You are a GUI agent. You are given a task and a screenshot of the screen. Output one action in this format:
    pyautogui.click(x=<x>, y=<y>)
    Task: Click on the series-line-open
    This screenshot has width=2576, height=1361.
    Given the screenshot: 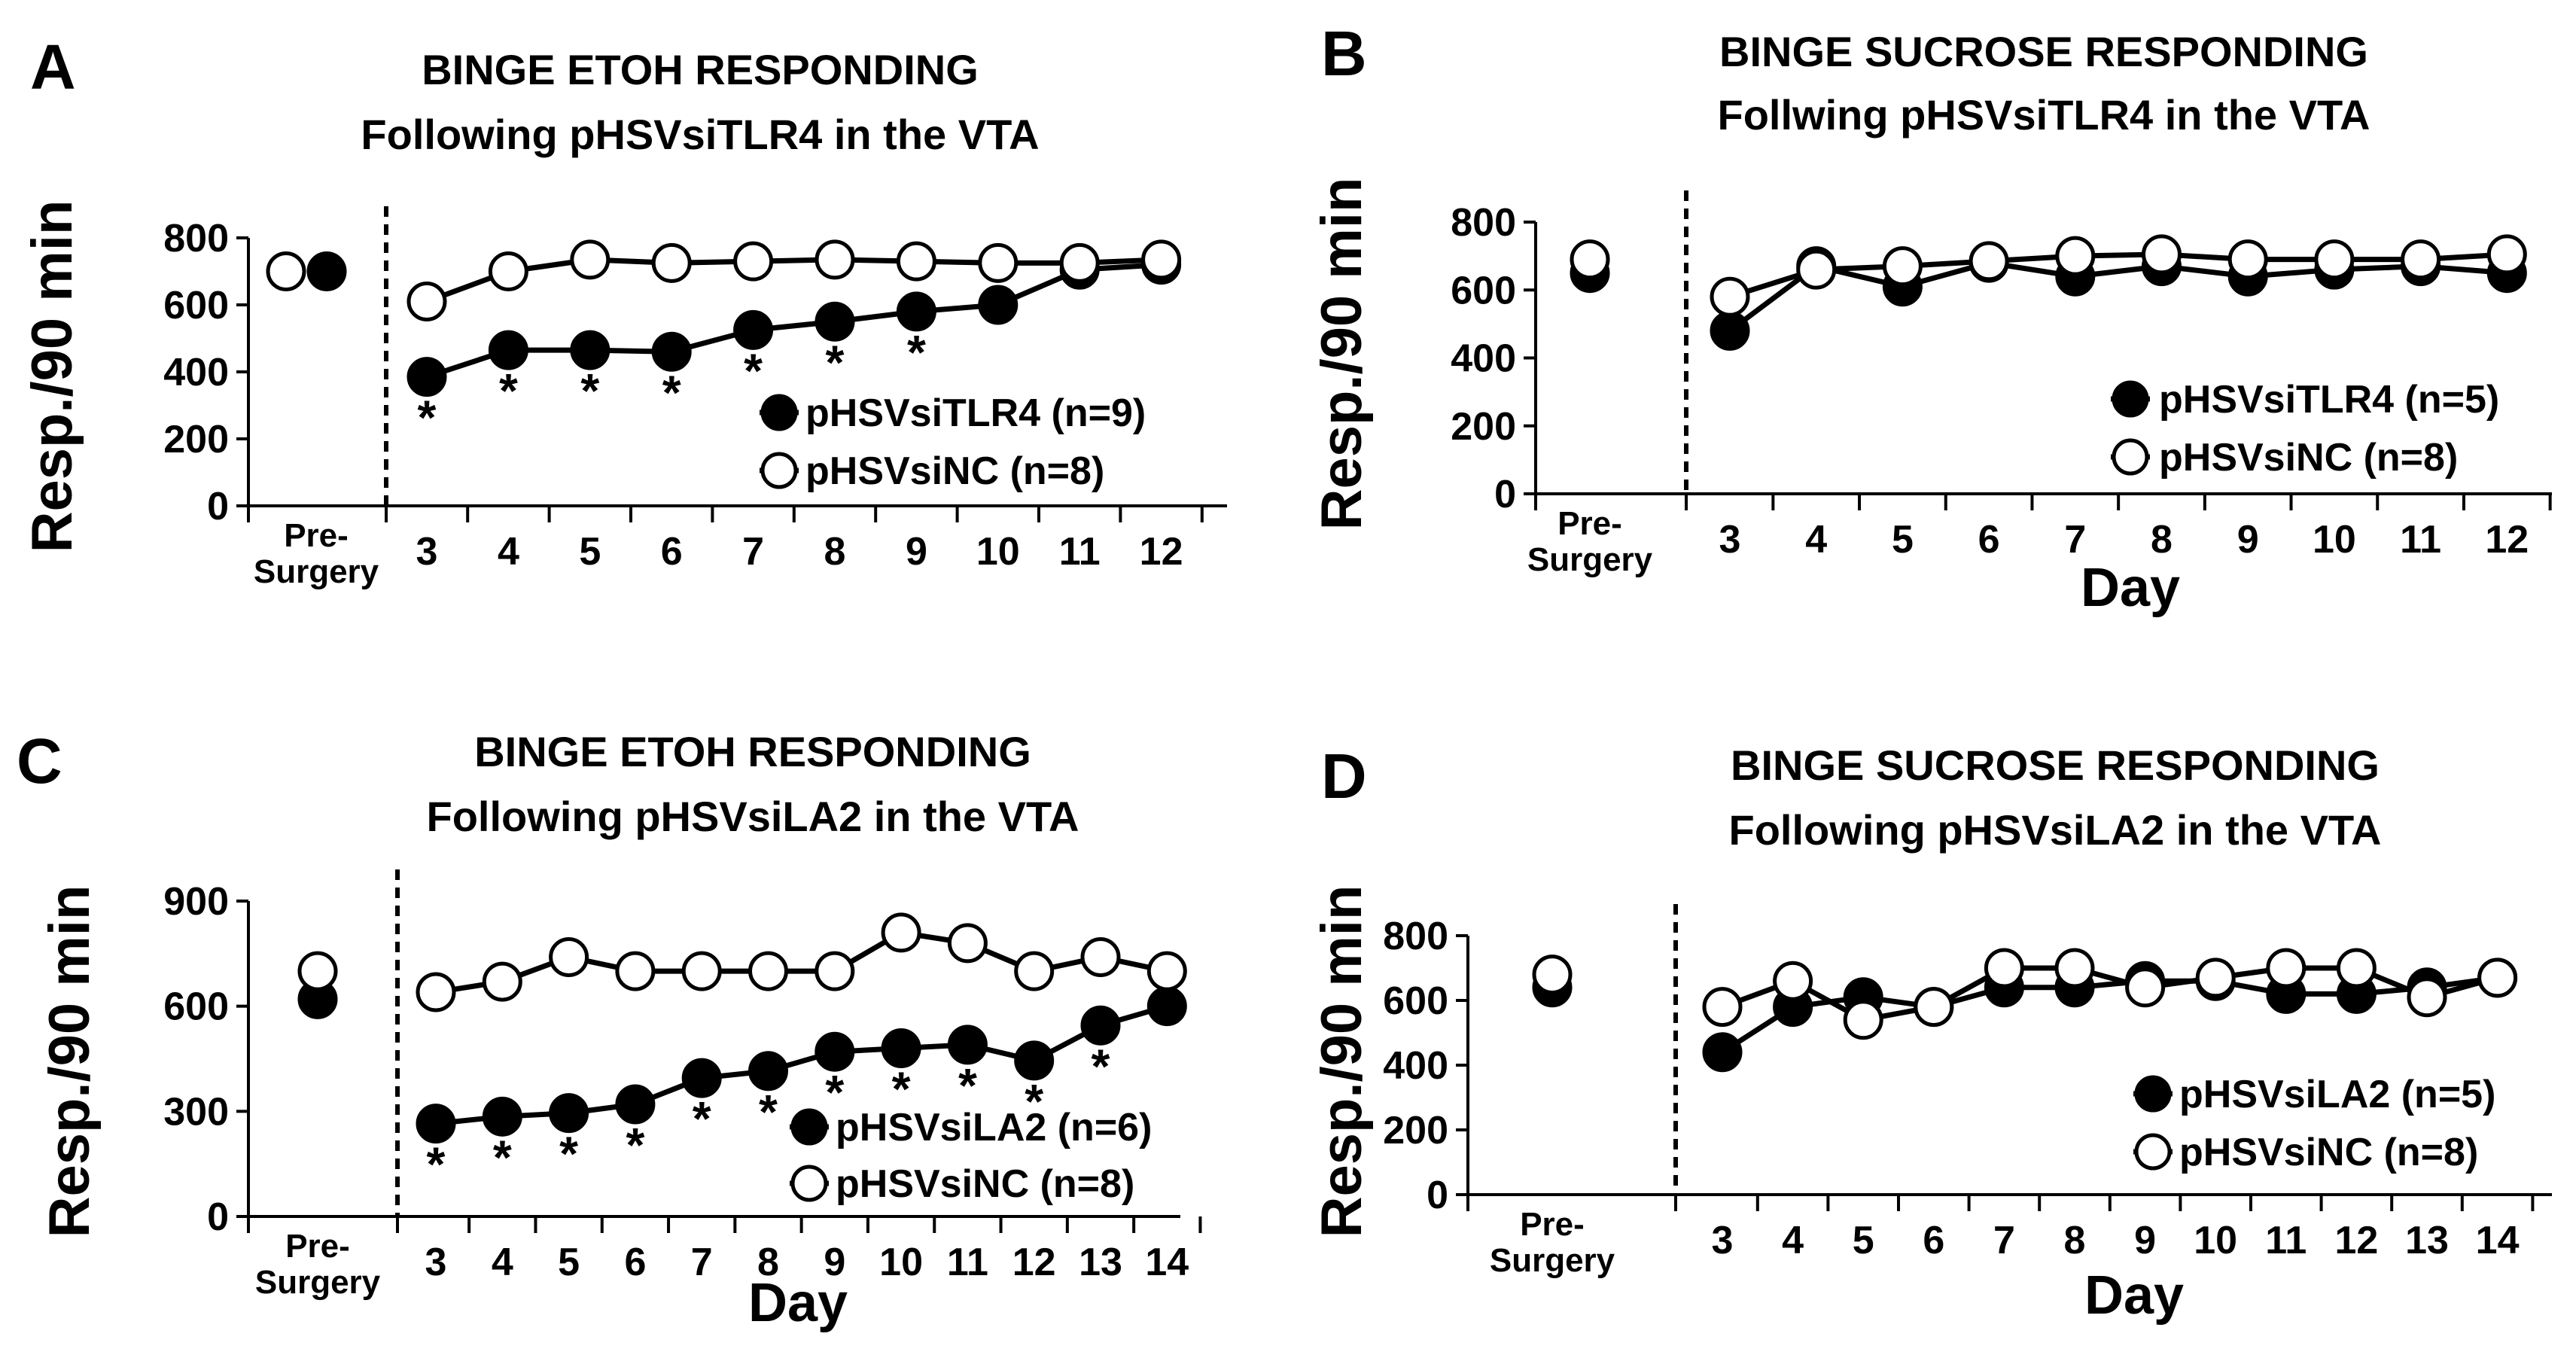 What is the action you would take?
    pyautogui.click(x=794, y=280)
    